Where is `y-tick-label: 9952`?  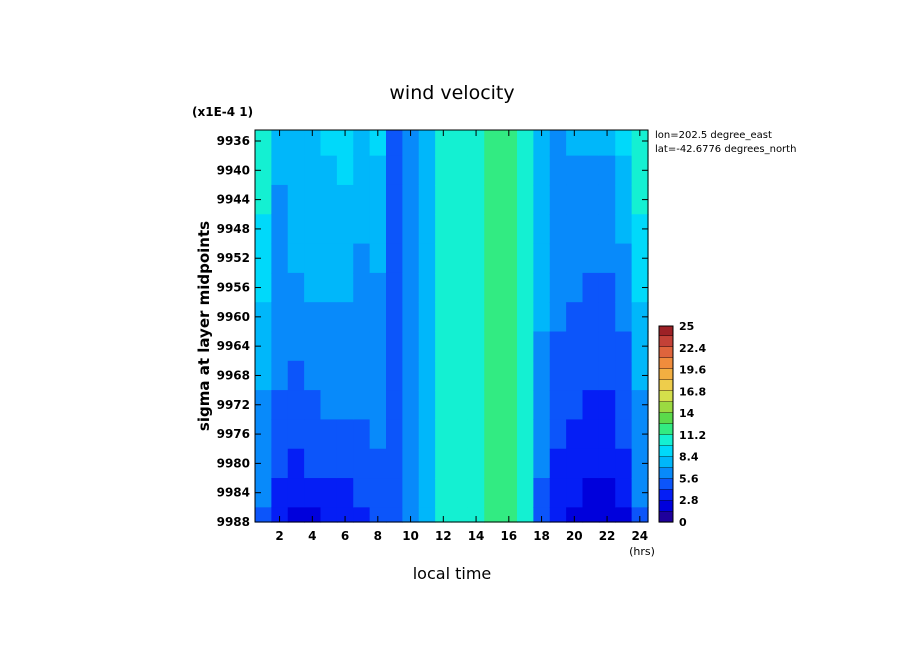
y-tick-label: 9952 is located at coordinates (233, 258).